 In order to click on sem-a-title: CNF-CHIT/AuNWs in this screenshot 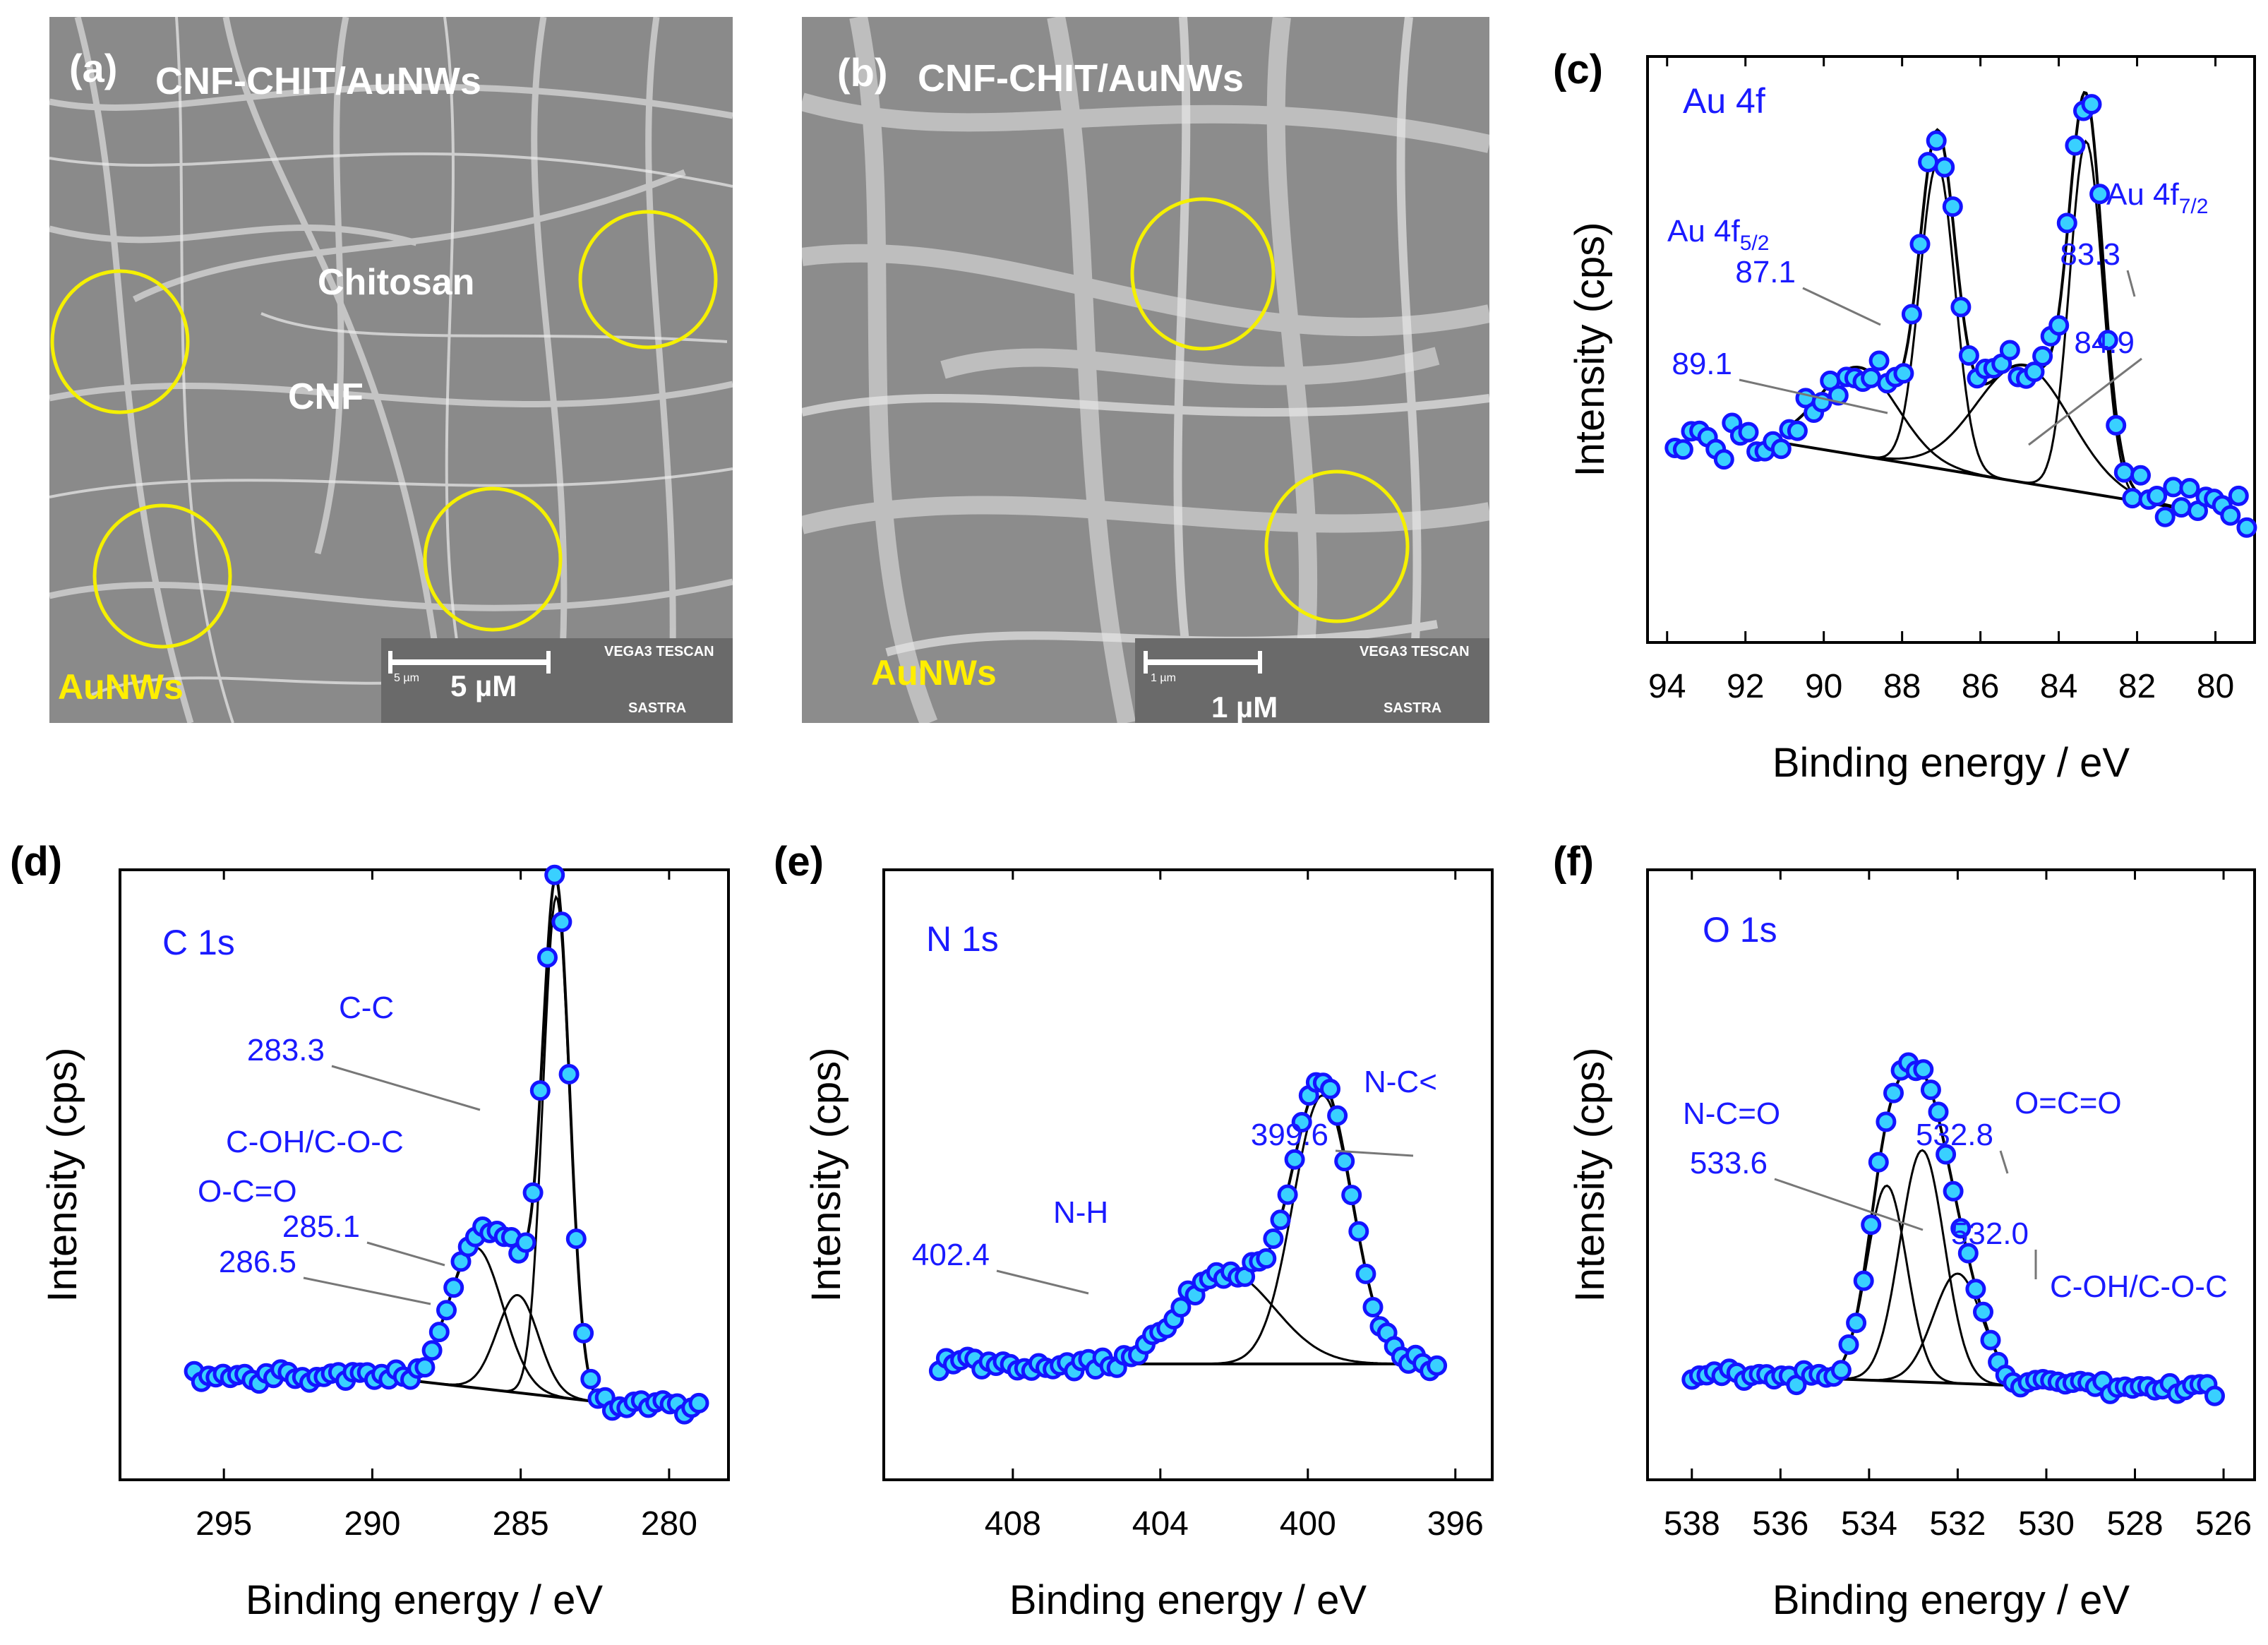, I will do `click(318, 81)`.